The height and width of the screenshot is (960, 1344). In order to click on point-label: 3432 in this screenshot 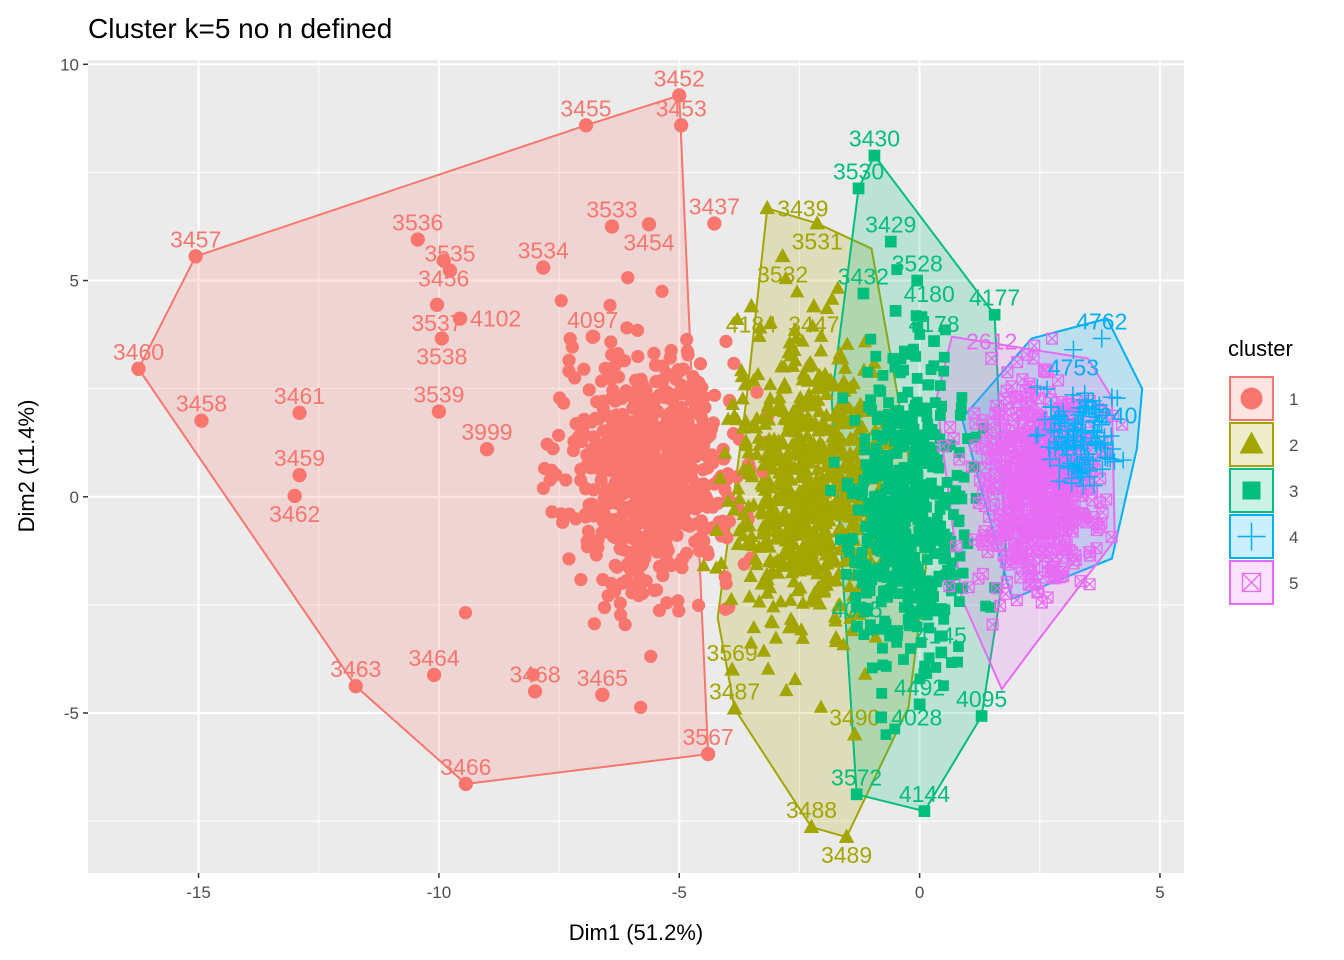, I will do `click(863, 277)`.